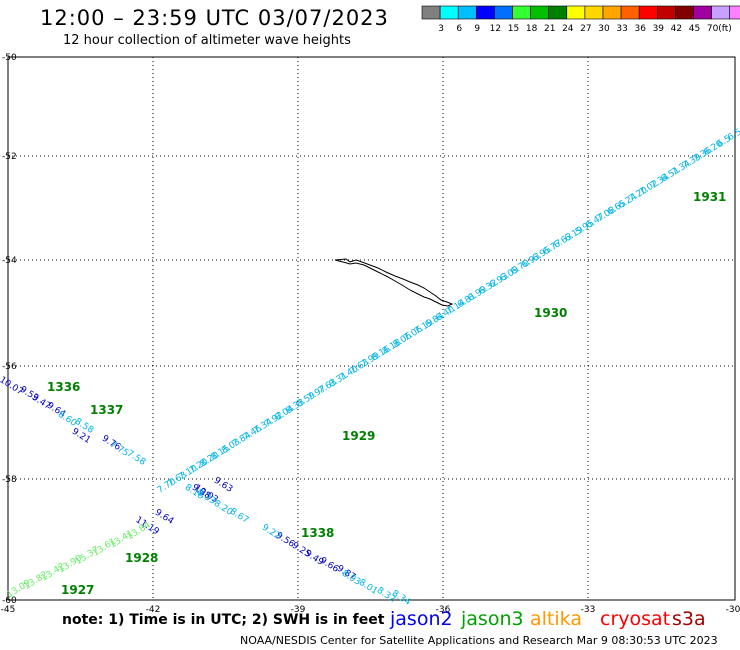 The height and width of the screenshot is (650, 740). Describe the element at coordinates (358, 436) in the screenshot. I see `pass-time-label: 1929` at that location.